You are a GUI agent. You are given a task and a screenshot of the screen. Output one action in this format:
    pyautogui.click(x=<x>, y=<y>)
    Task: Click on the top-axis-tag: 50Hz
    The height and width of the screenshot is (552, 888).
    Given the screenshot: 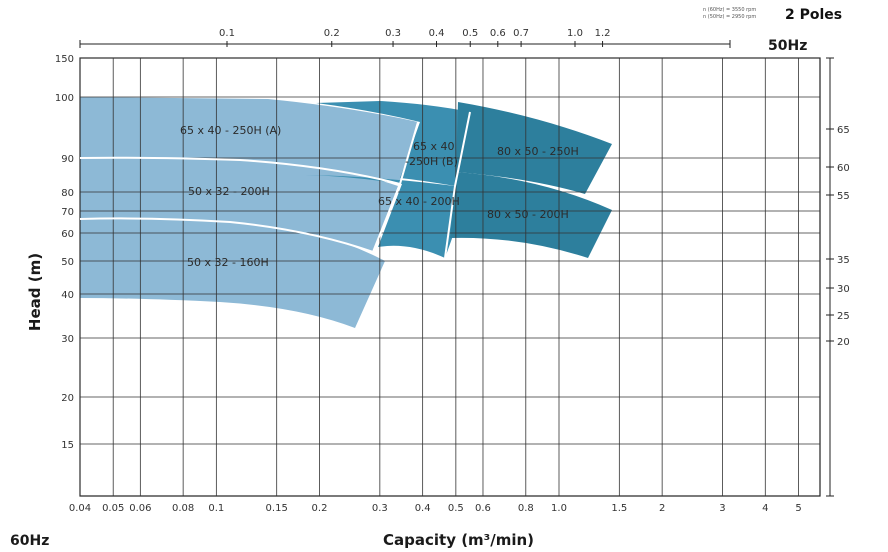 What is the action you would take?
    pyautogui.click(x=787, y=46)
    